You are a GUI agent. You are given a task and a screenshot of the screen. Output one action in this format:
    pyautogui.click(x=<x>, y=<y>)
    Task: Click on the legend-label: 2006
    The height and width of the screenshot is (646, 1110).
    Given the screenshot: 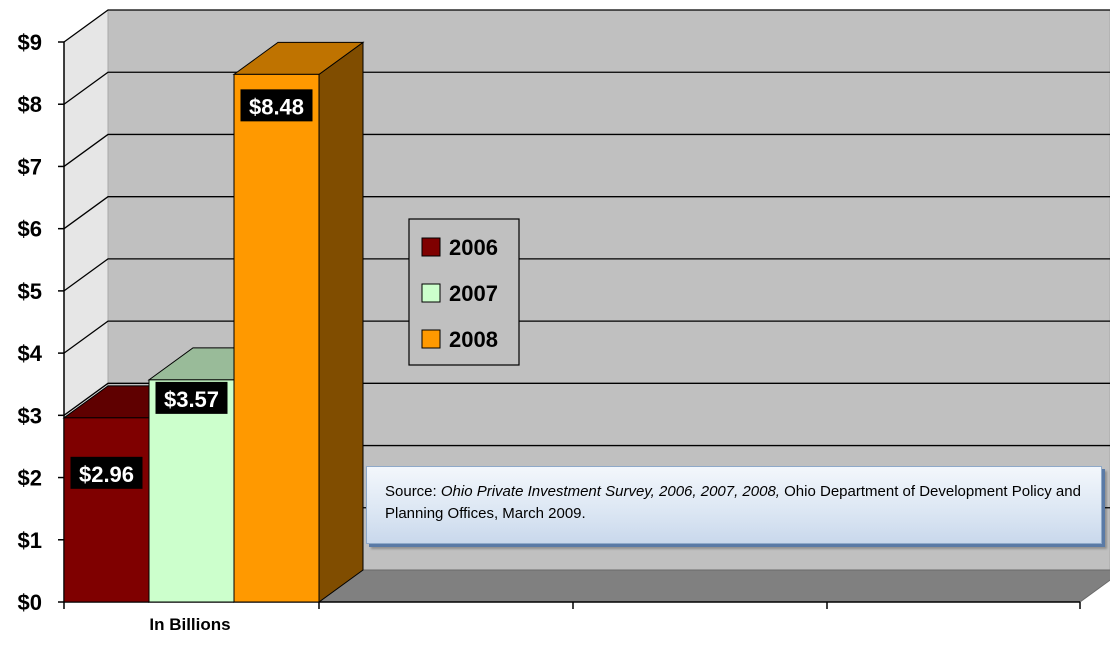 What is the action you would take?
    pyautogui.click(x=473, y=247)
    